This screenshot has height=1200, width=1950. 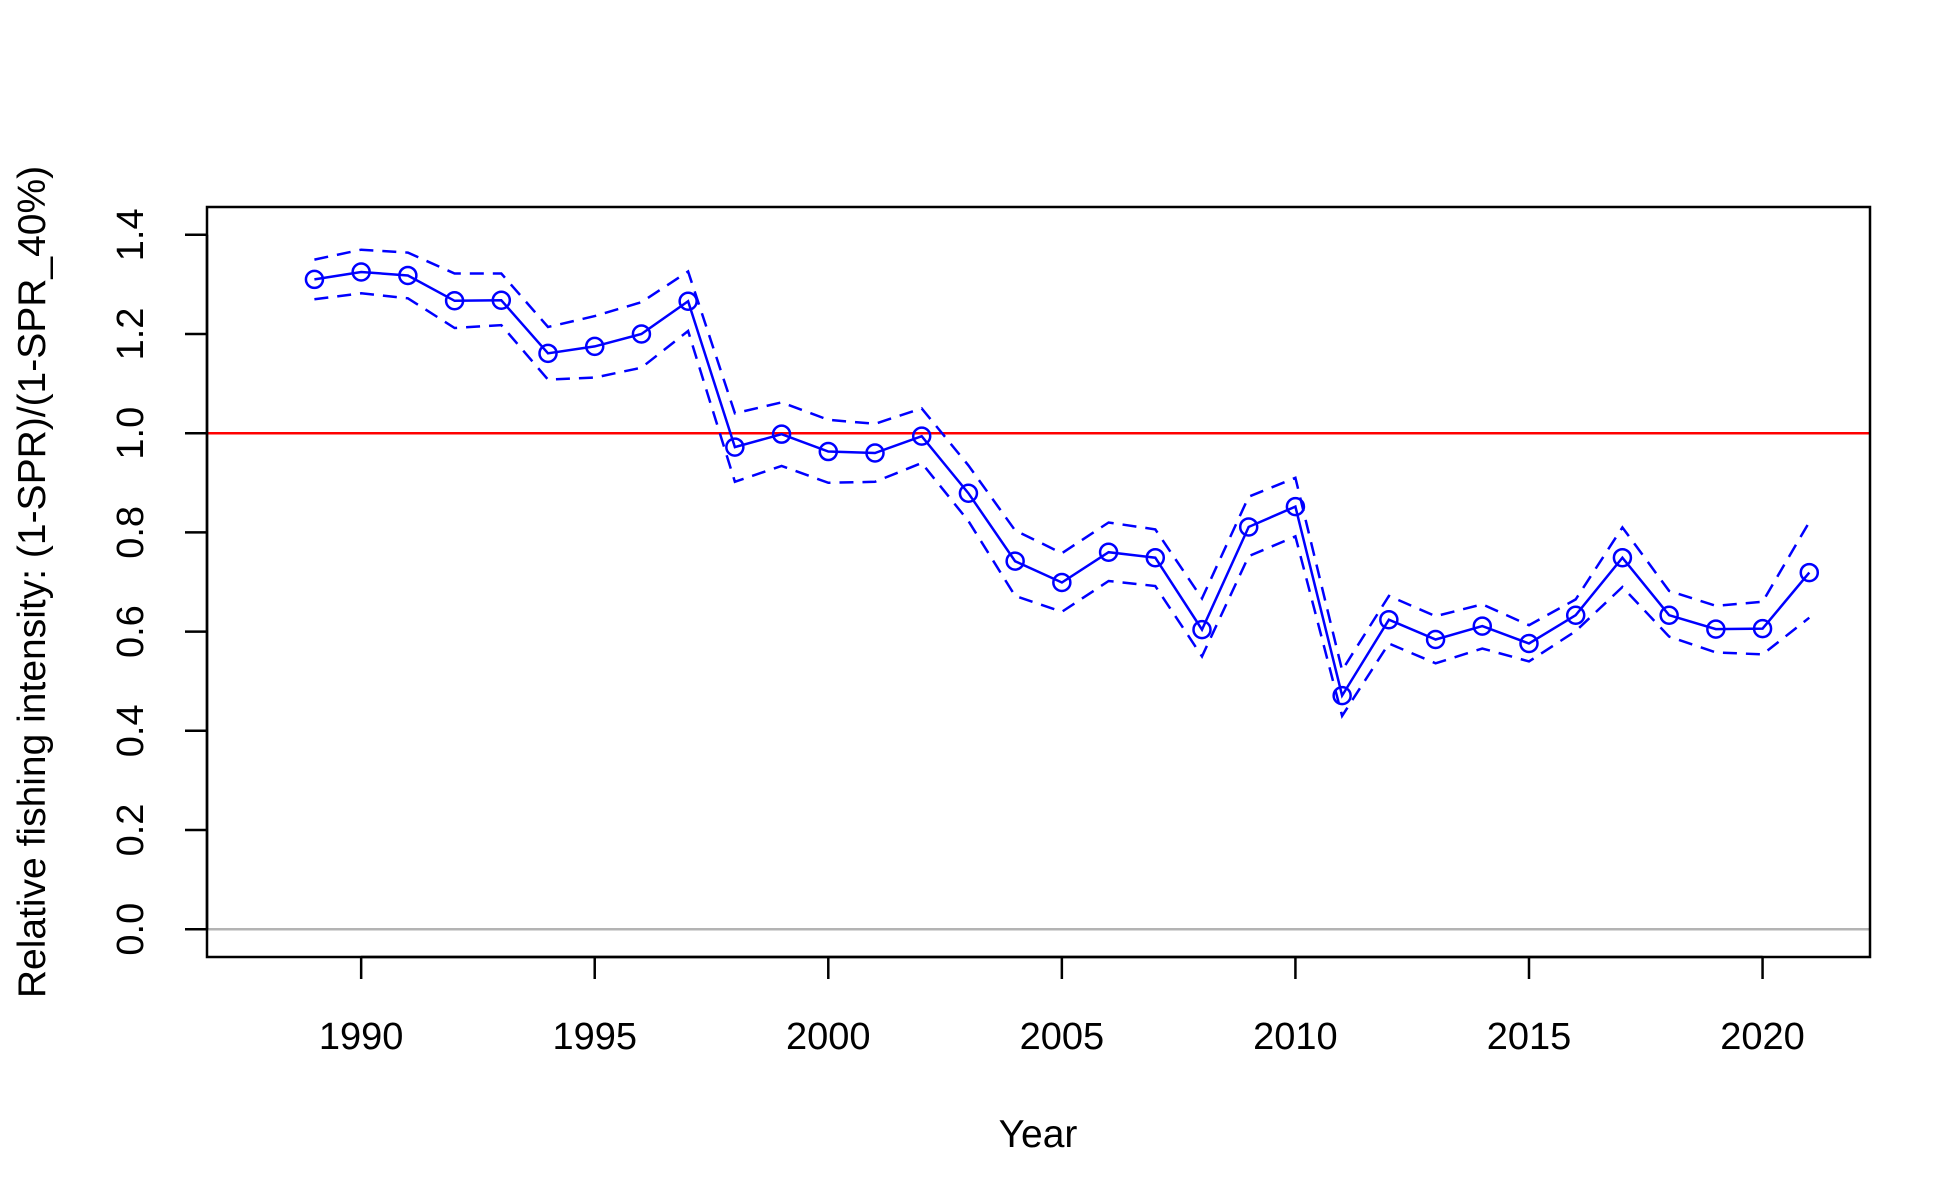 What do you see at coordinates (968, 493) in the screenshot?
I see `data-point-2003` at bounding box center [968, 493].